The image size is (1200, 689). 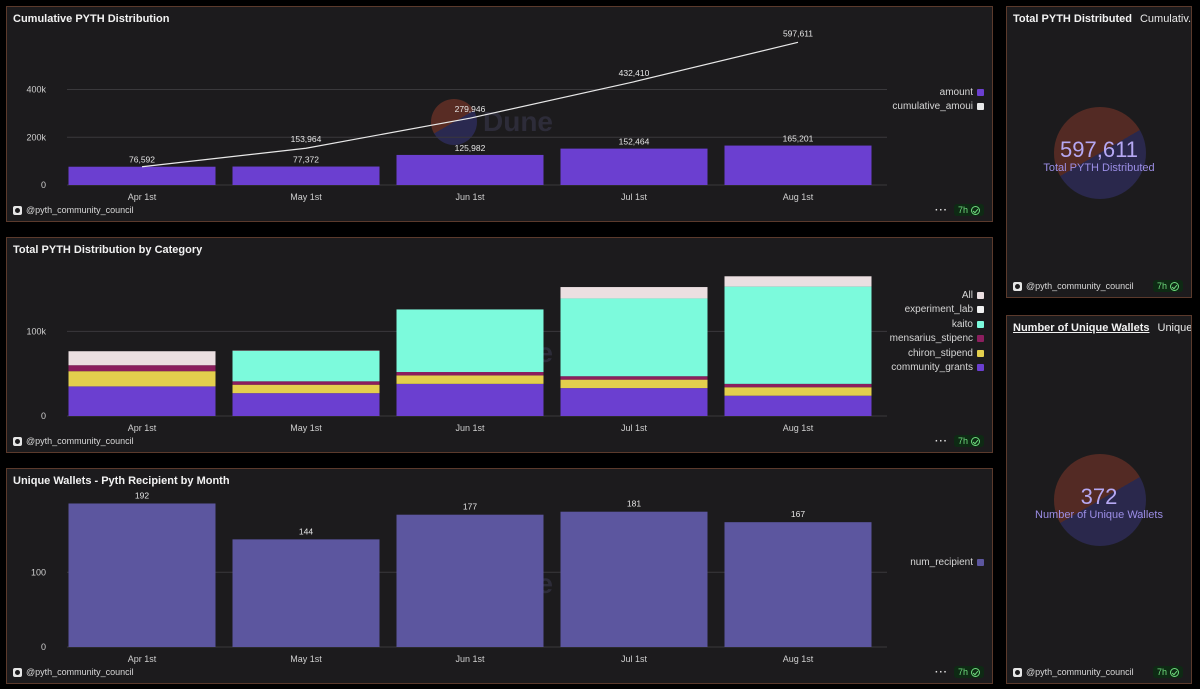 What do you see at coordinates (470, 507) in the screenshot?
I see `bar-value-label: 177` at bounding box center [470, 507].